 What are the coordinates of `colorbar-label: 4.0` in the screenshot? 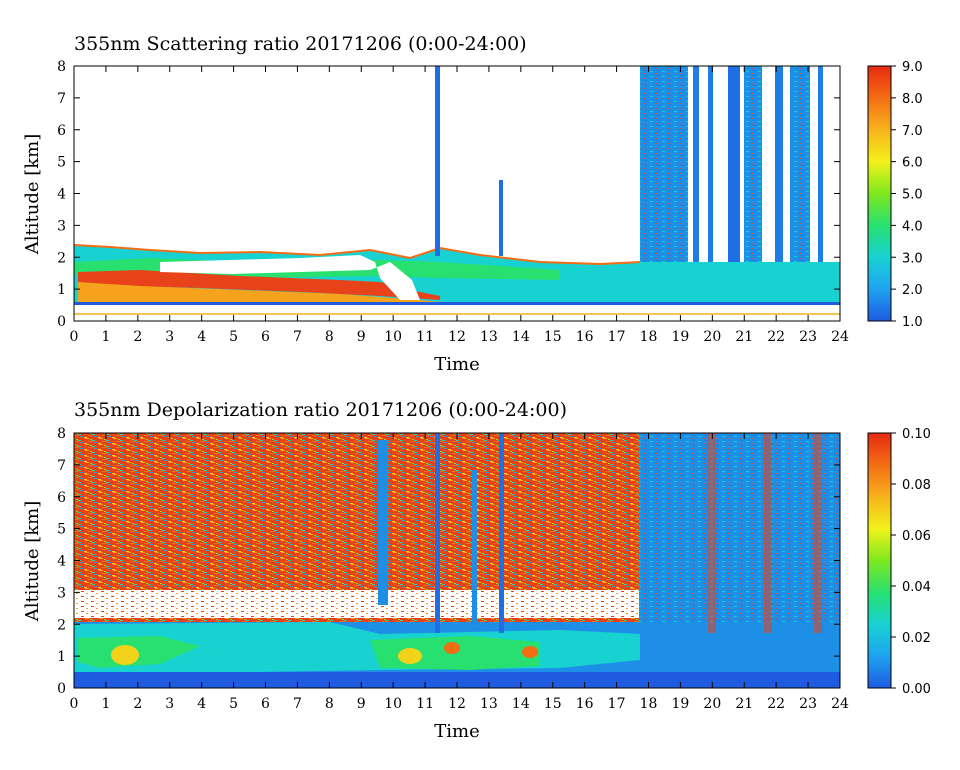 It's located at (912, 226).